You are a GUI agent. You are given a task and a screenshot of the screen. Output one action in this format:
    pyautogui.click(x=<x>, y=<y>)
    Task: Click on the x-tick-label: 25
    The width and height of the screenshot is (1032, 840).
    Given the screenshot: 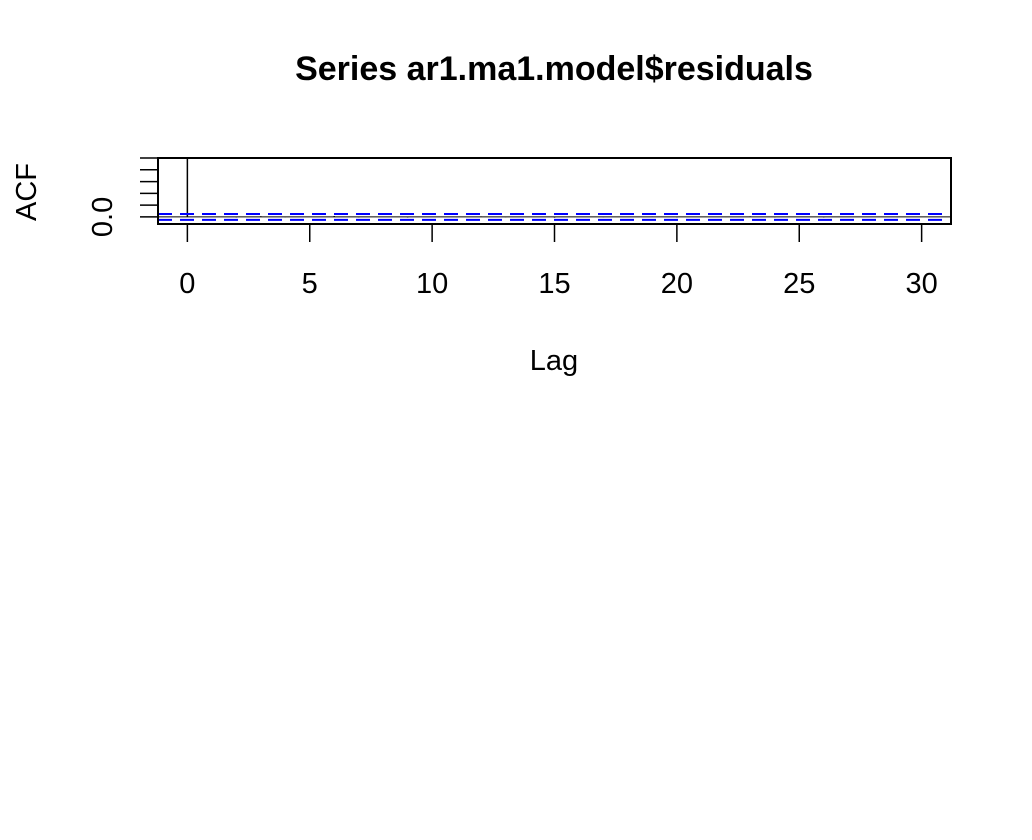 What is the action you would take?
    pyautogui.click(x=799, y=284)
    